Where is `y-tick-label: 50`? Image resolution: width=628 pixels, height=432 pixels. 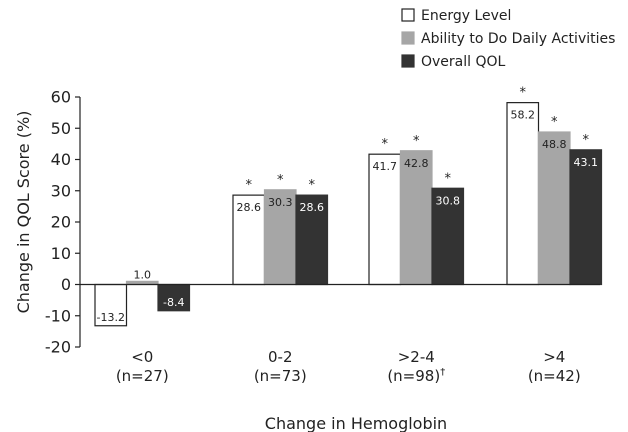
y-tick-label: 50 is located at coordinates (61, 128).